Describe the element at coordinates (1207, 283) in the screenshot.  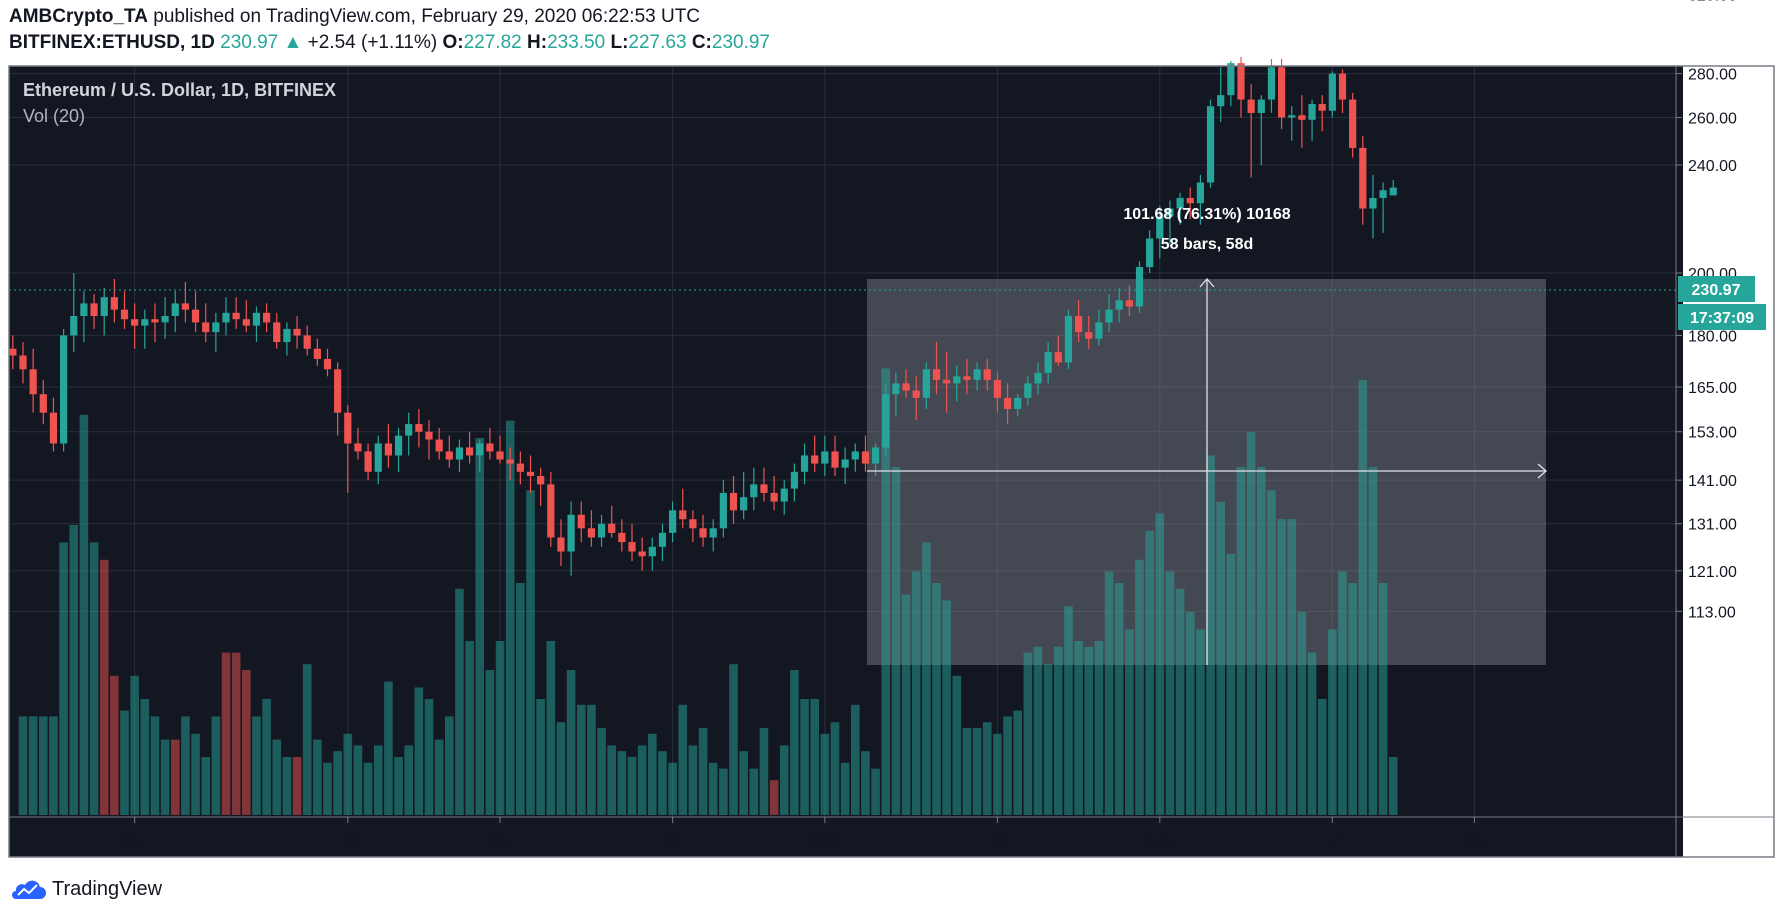
I see `measure-arrowhead-up` at that location.